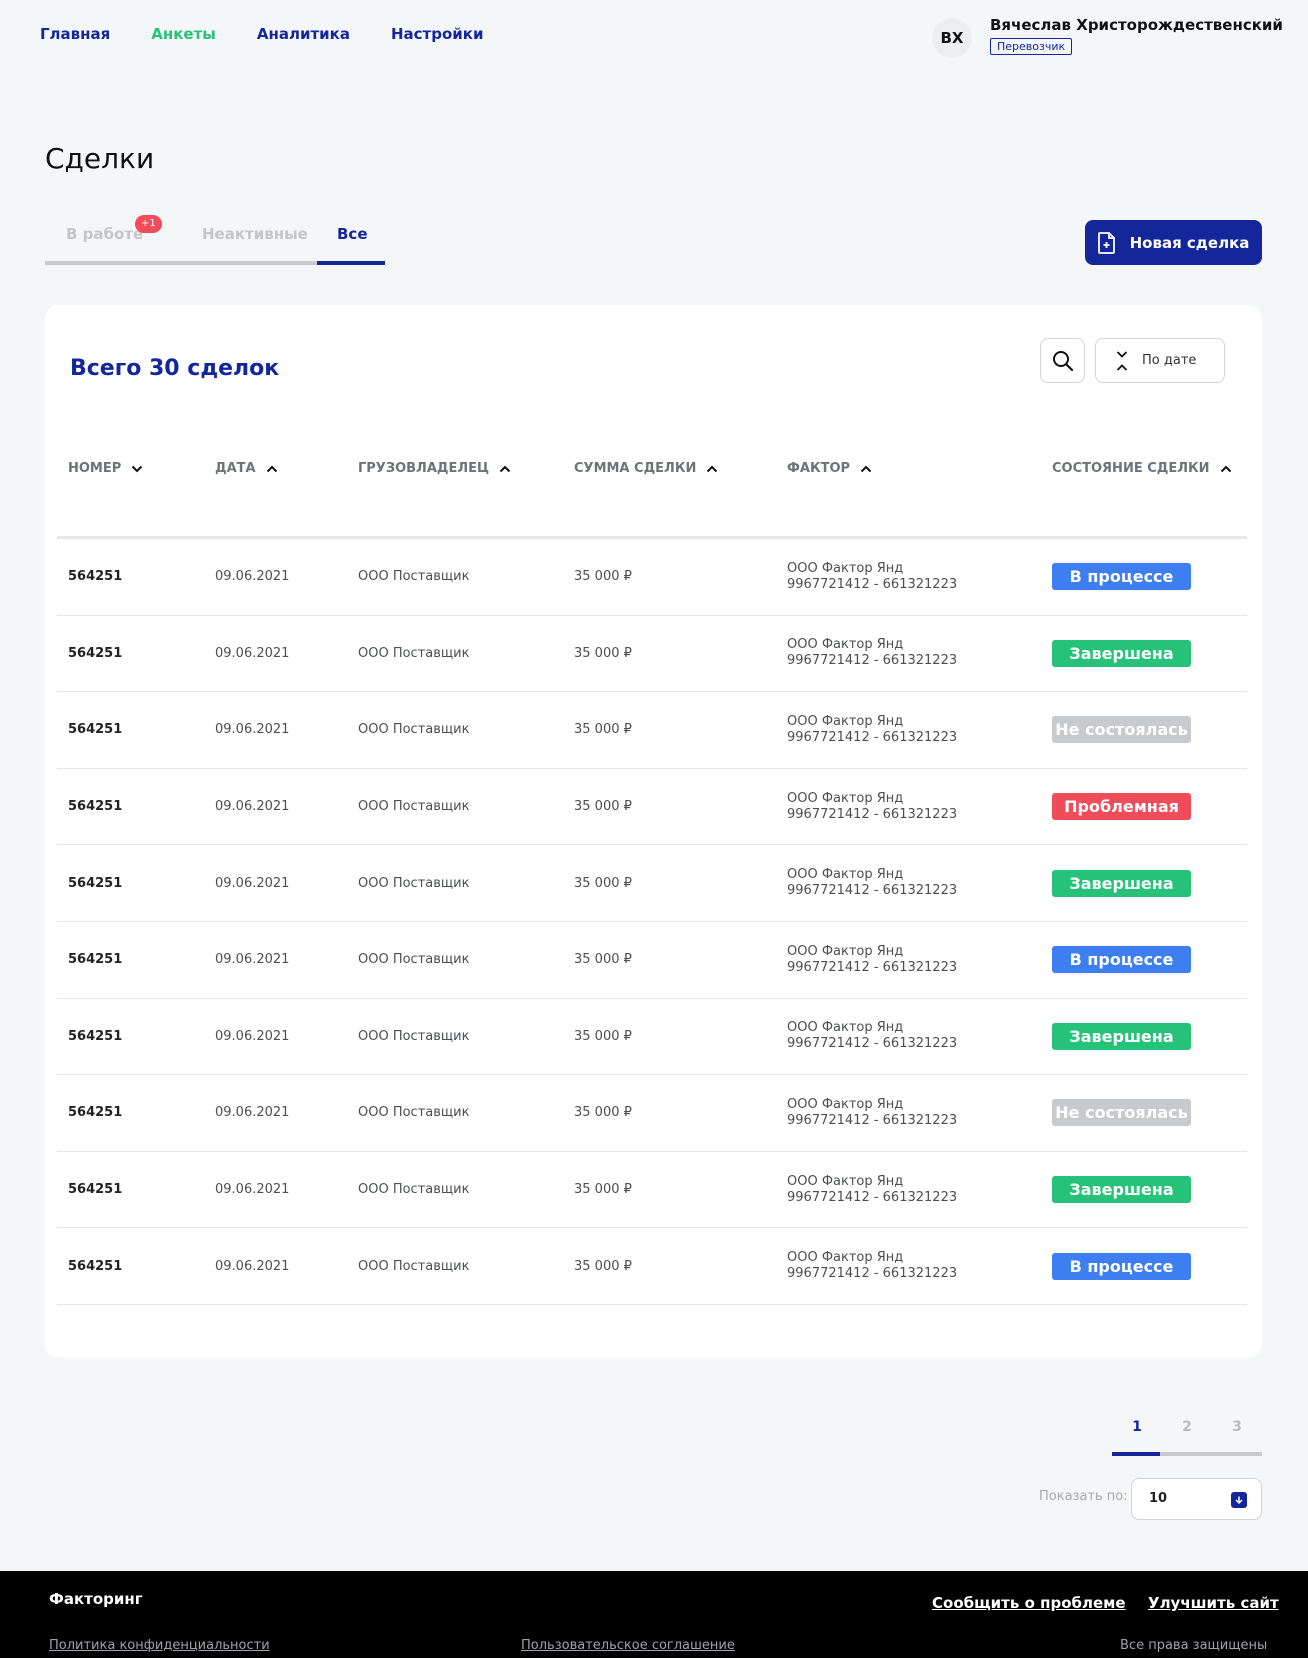 The width and height of the screenshot is (1308, 1658). Describe the element at coordinates (1029, 1603) in the screenshot. I see `report-problem-link: Сообщить о проблеме` at that location.